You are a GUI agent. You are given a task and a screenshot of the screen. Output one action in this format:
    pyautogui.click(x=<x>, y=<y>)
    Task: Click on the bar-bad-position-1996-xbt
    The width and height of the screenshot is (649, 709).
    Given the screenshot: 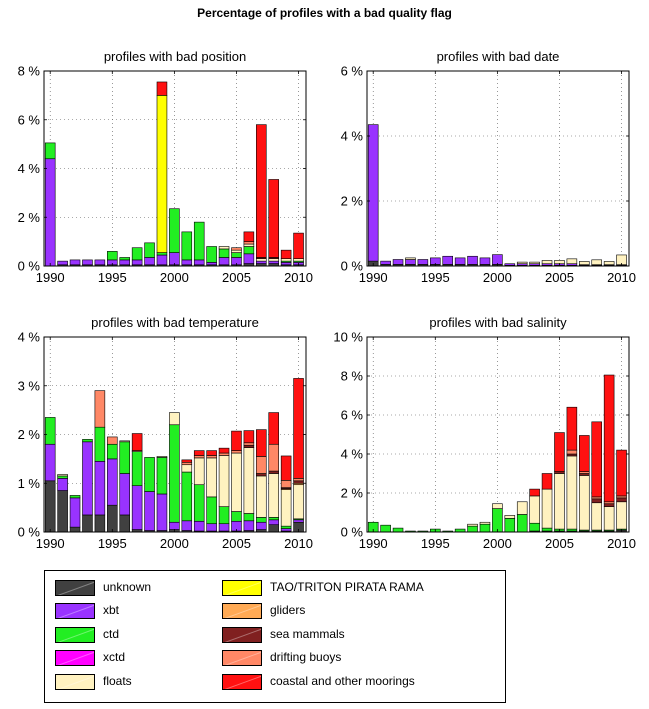 What is the action you would take?
    pyautogui.click(x=124, y=262)
    